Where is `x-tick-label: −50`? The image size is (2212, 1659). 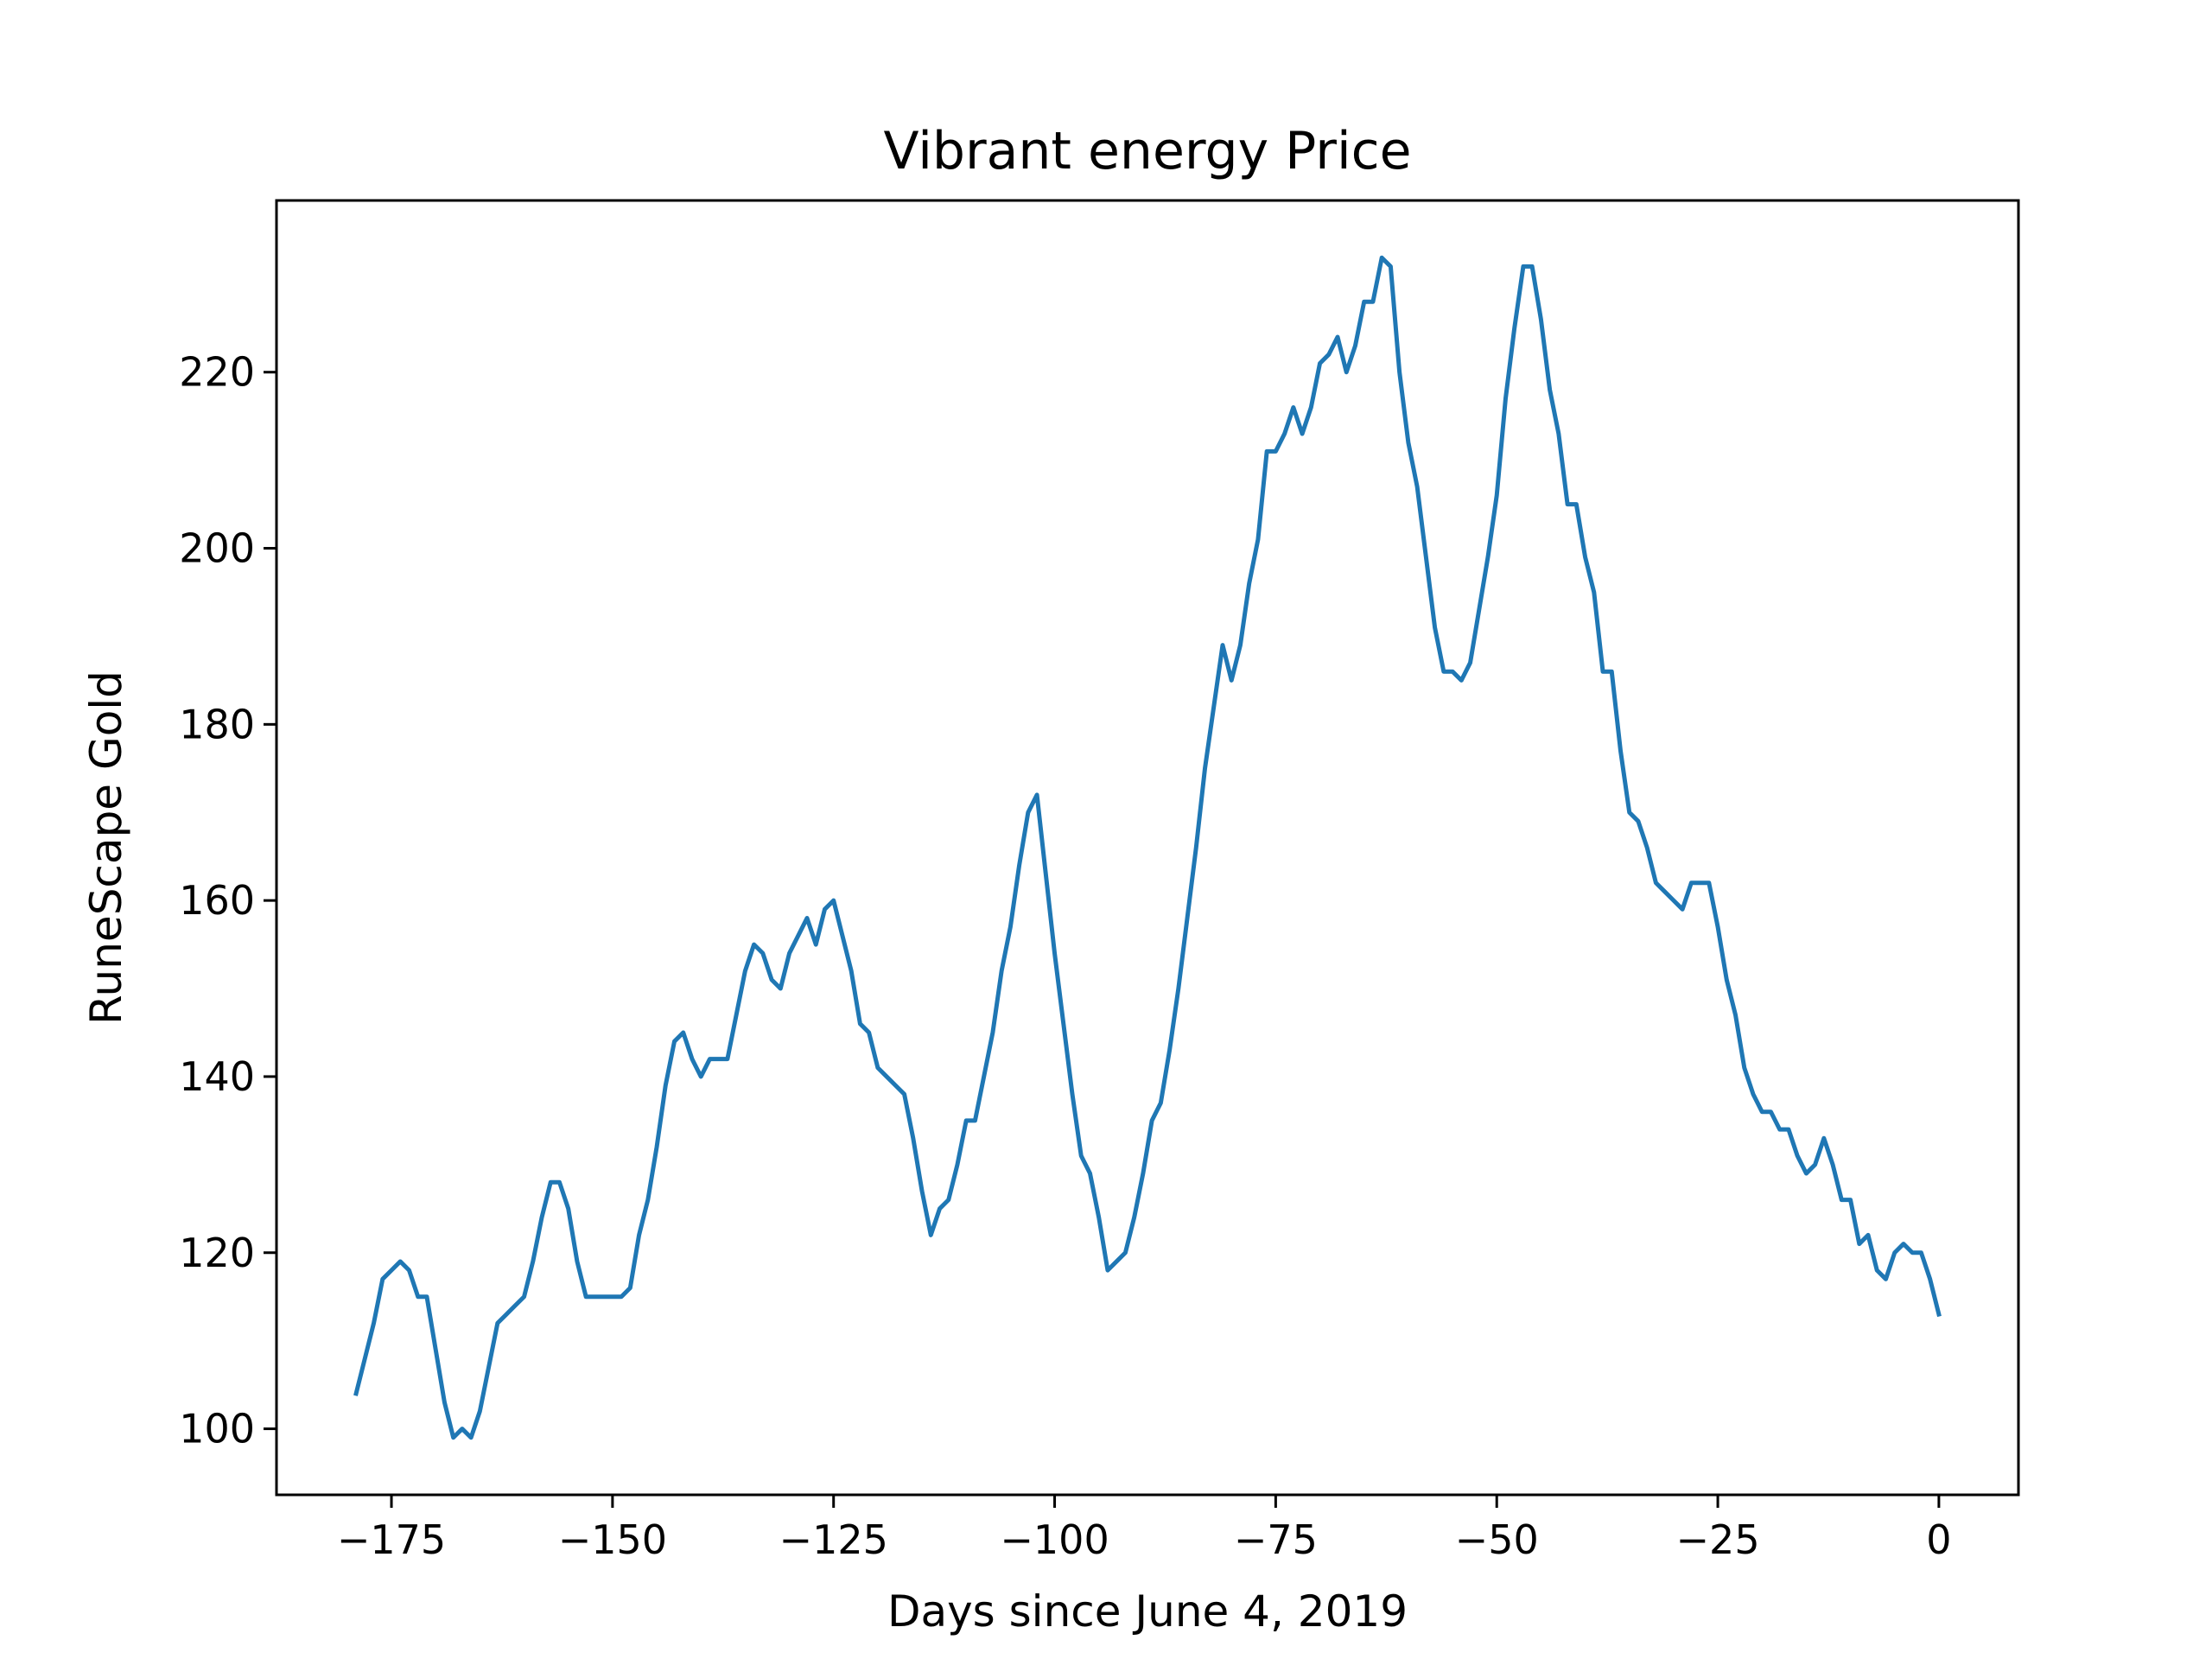
x-tick-label: −50 is located at coordinates (1497, 1539).